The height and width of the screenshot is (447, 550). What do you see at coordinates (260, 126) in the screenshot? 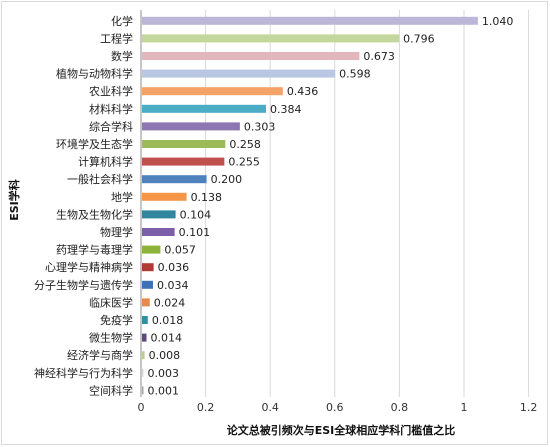
I see `value-label: 0.303` at bounding box center [260, 126].